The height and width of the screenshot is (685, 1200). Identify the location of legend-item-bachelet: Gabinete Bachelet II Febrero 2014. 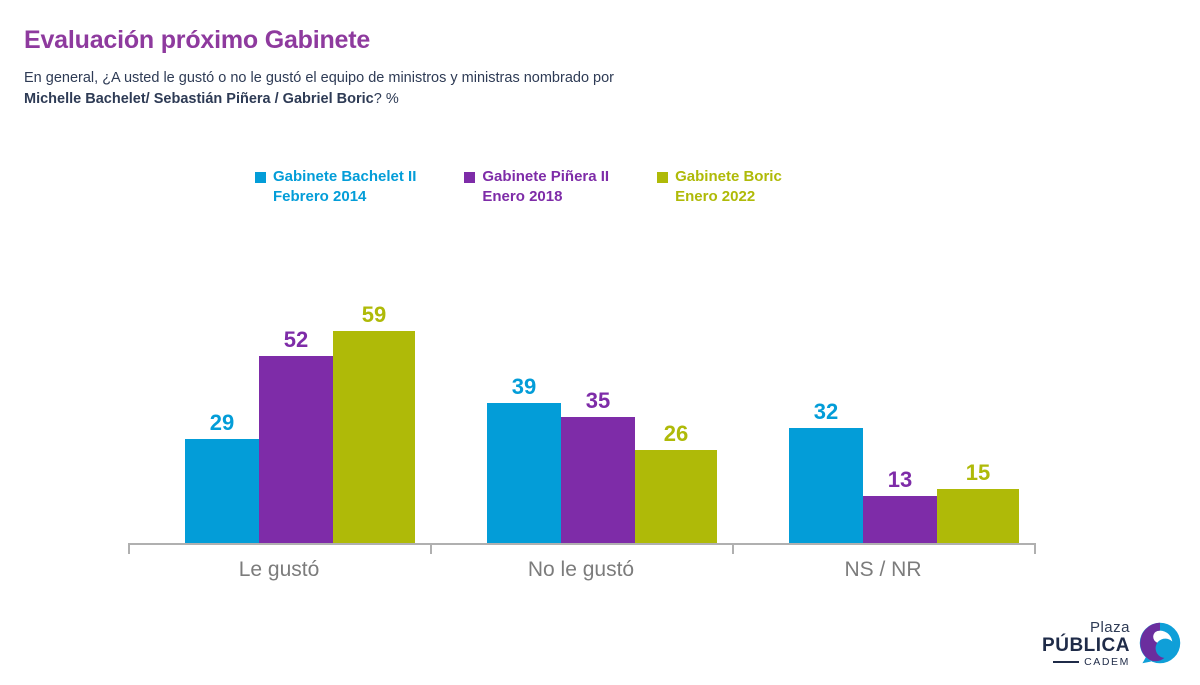
(335, 187).